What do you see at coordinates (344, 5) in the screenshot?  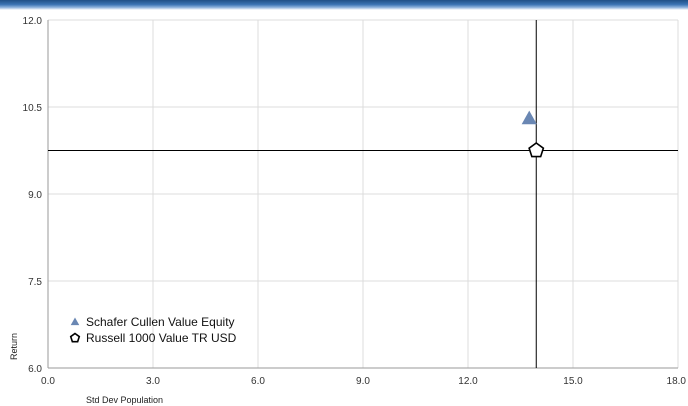 I see `header-band` at bounding box center [344, 5].